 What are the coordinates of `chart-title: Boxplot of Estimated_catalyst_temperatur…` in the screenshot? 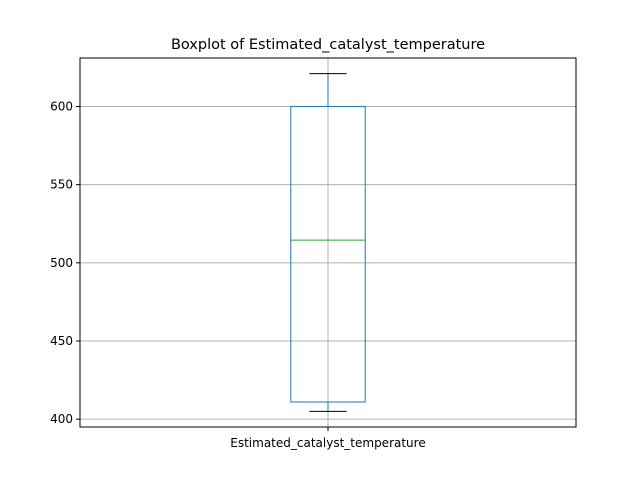 It's located at (328, 45).